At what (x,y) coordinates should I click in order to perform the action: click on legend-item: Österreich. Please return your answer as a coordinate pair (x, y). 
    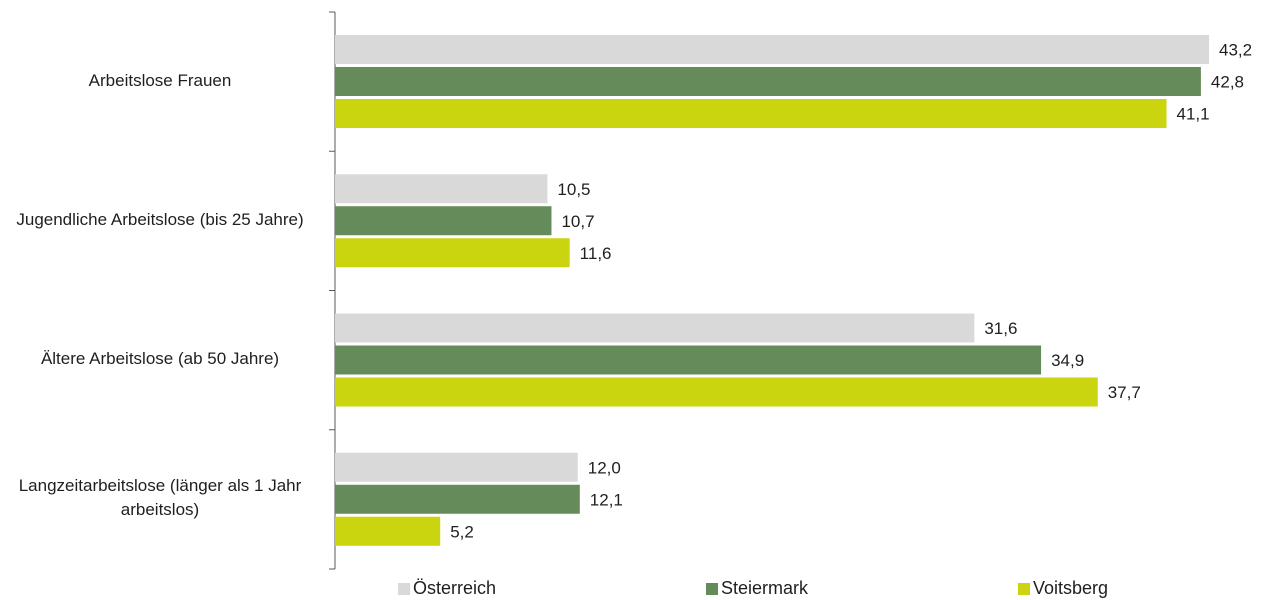
    Looking at the image, I should click on (447, 588).